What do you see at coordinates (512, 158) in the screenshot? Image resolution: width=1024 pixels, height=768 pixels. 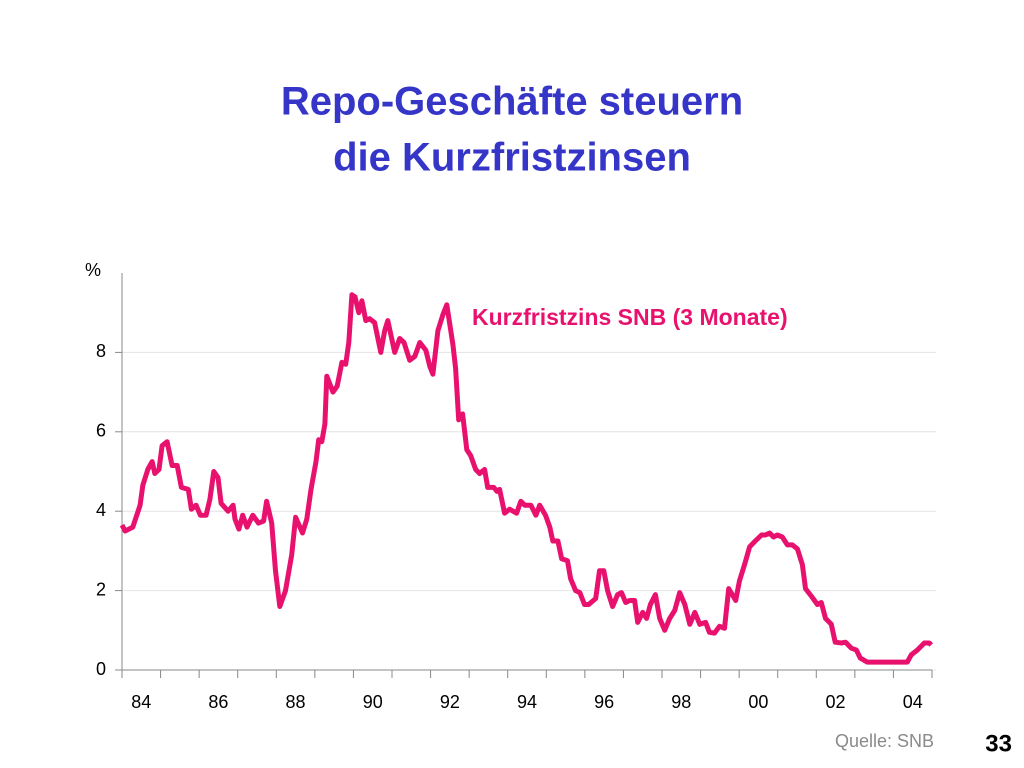 I see `chart-subtitle: die Kurzfristzinsen` at bounding box center [512, 158].